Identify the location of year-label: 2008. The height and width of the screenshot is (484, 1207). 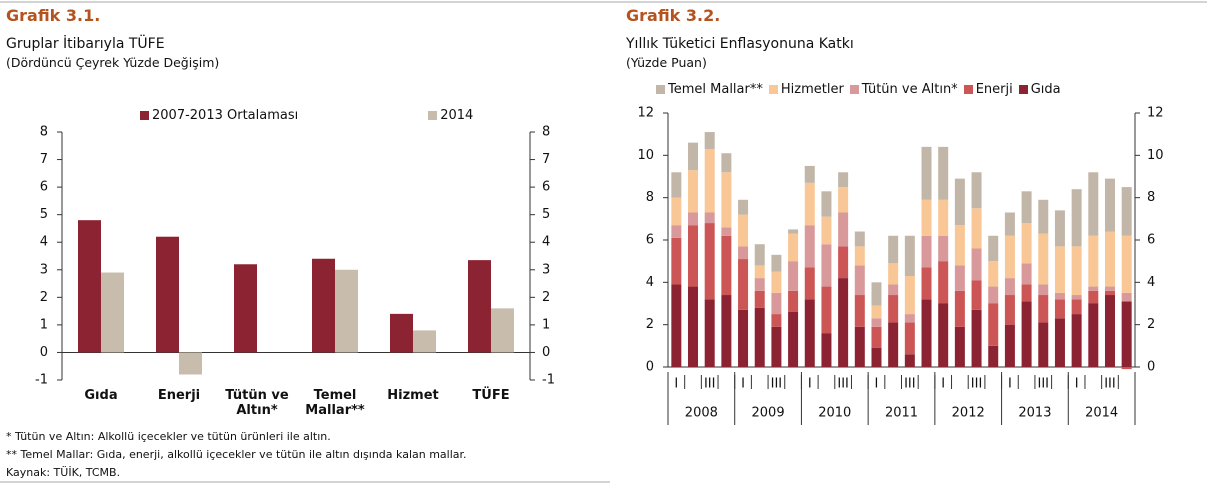
(701, 413).